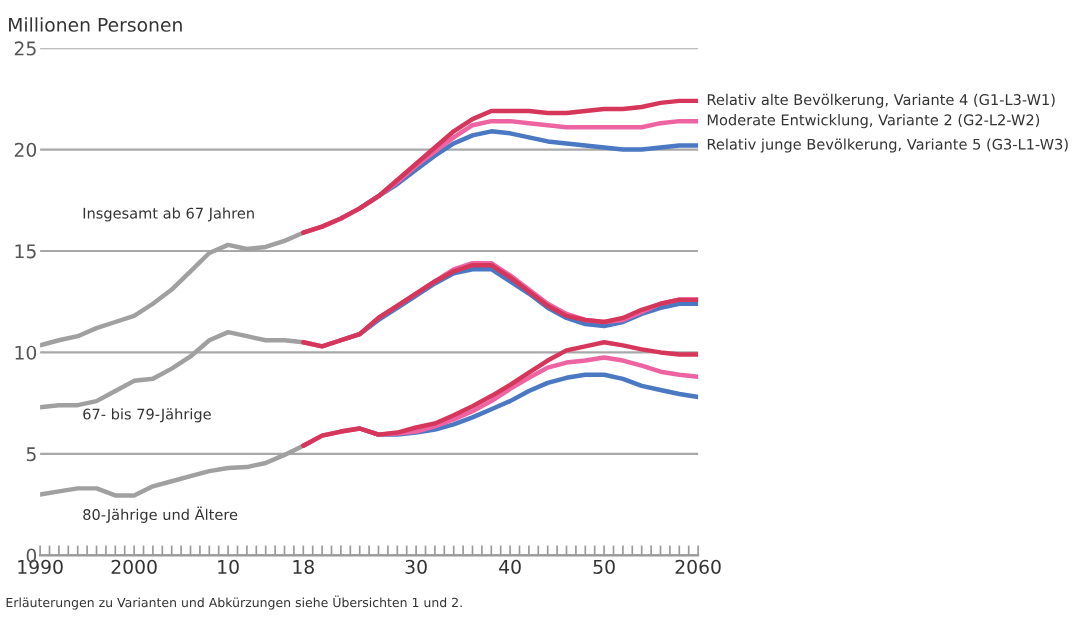 The height and width of the screenshot is (617, 1084). Describe the element at coordinates (303, 566) in the screenshot. I see `x-tick-label: 18` at that location.